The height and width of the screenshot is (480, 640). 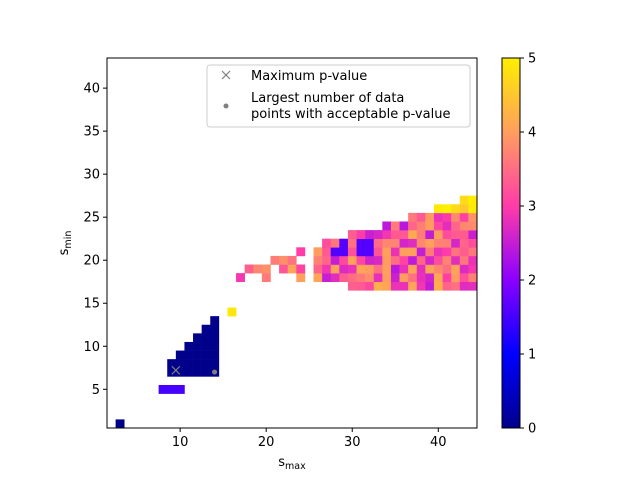 I want to click on legend-label-largest-line1: Largest number of data, so click(x=327, y=98).